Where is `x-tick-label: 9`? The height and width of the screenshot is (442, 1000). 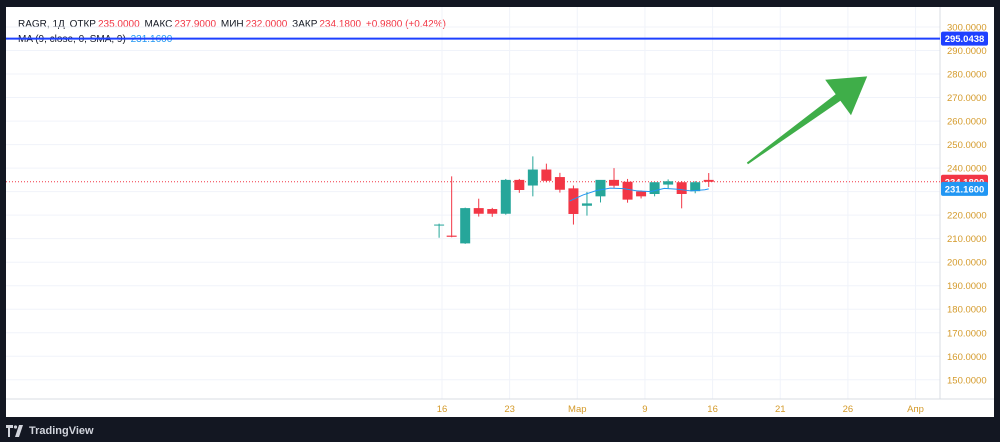 x-tick-label: 9 is located at coordinates (644, 409).